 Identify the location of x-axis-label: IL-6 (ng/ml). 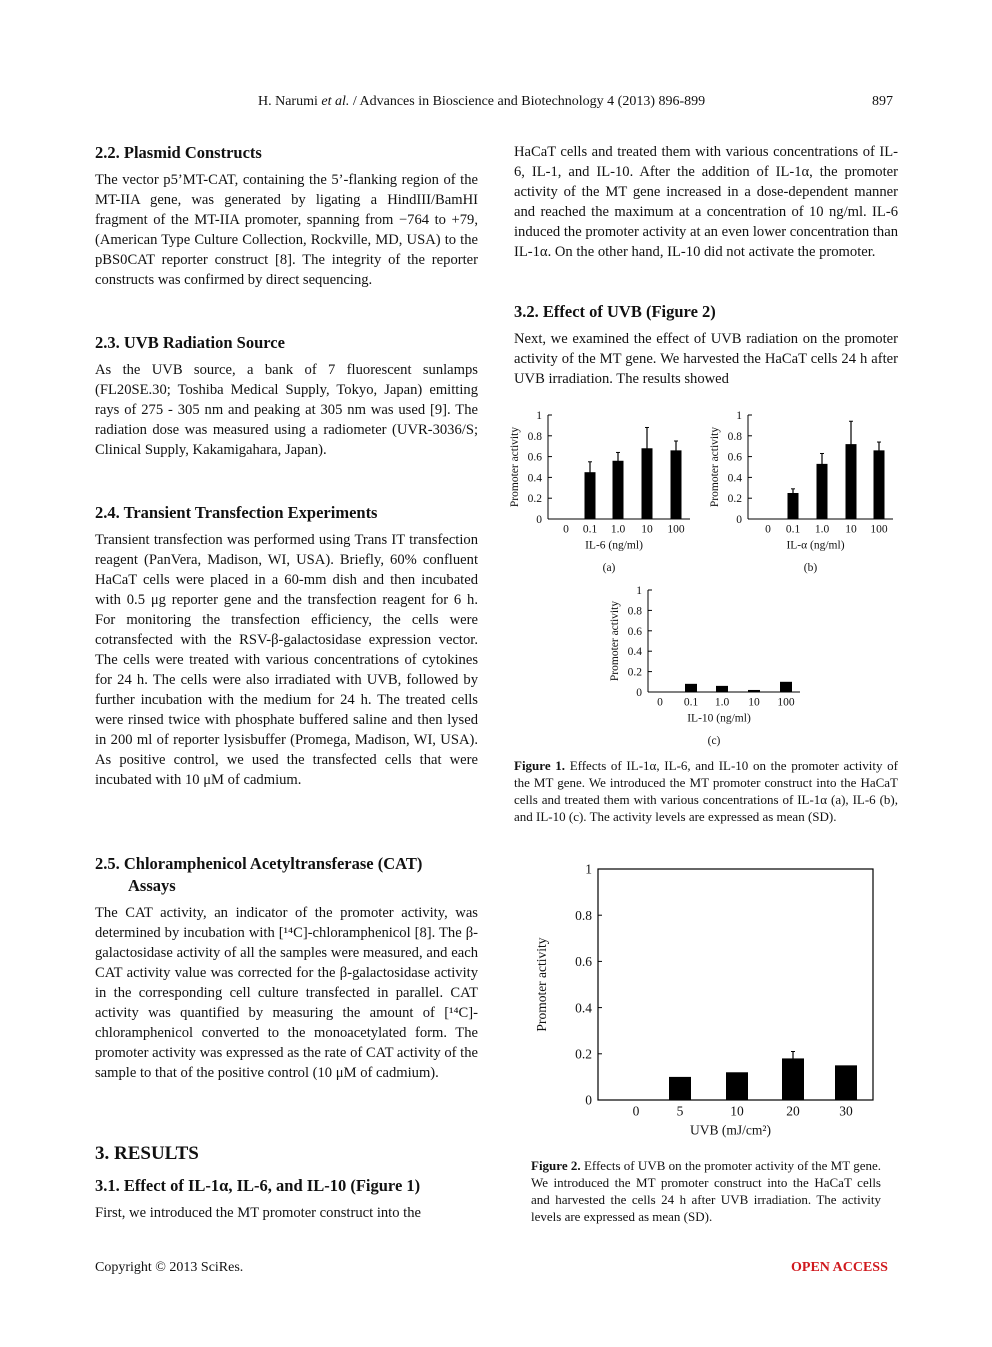
(614, 546).